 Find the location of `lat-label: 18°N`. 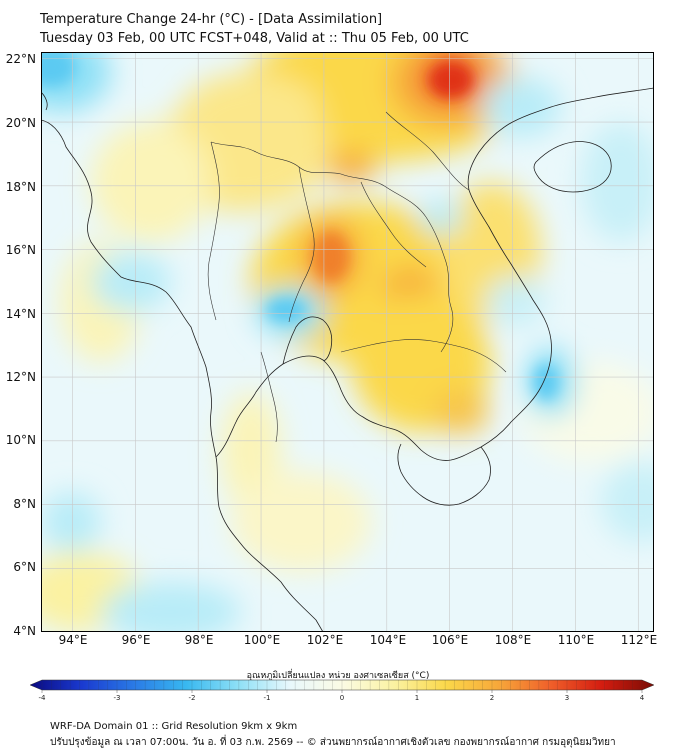

lat-label: 18°N is located at coordinates (20, 187).